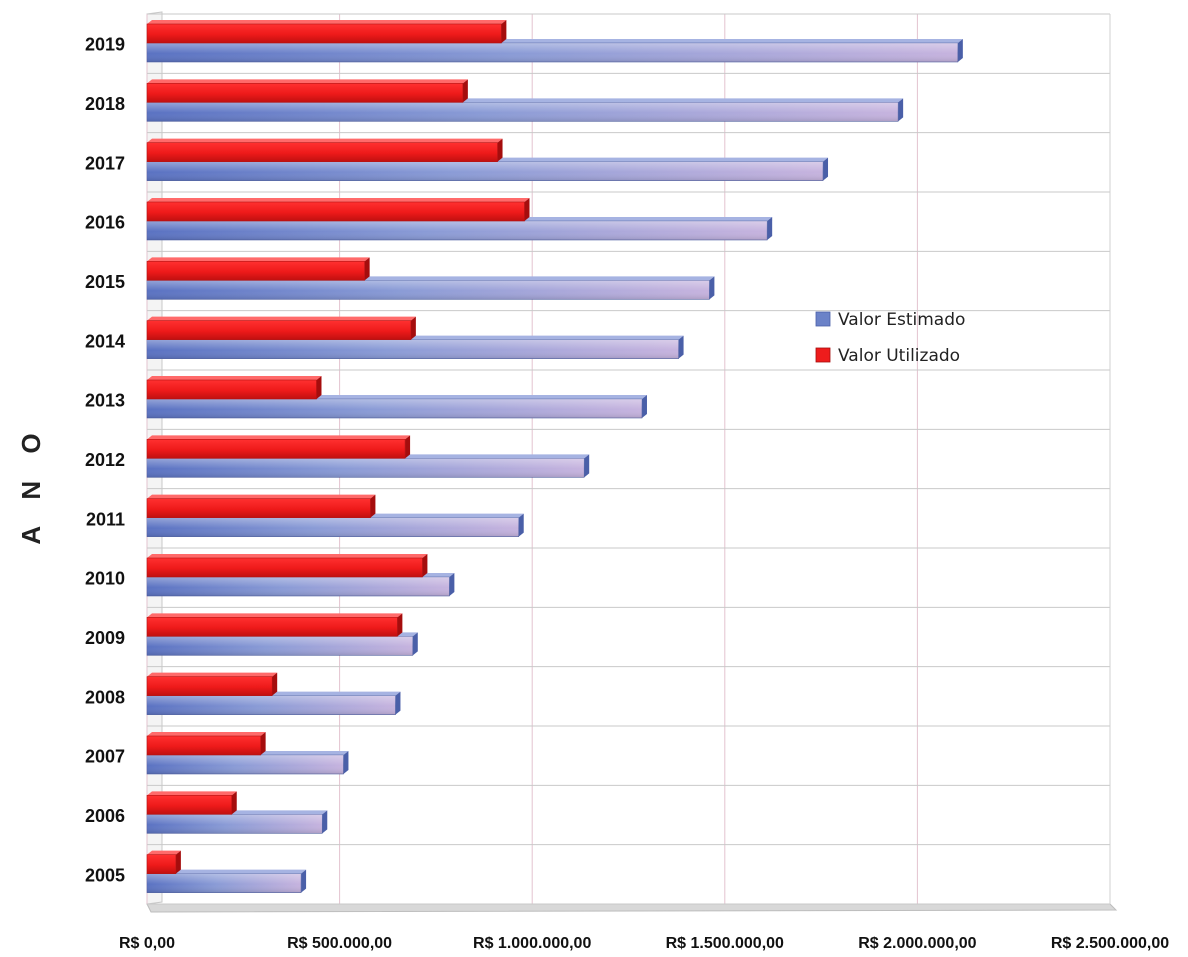  Describe the element at coordinates (324, 33) in the screenshot. I see `bar-valor-utilizado-2019-front` at that location.